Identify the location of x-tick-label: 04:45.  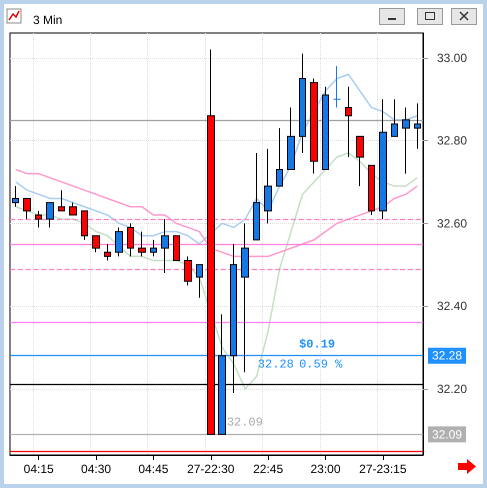
(153, 469).